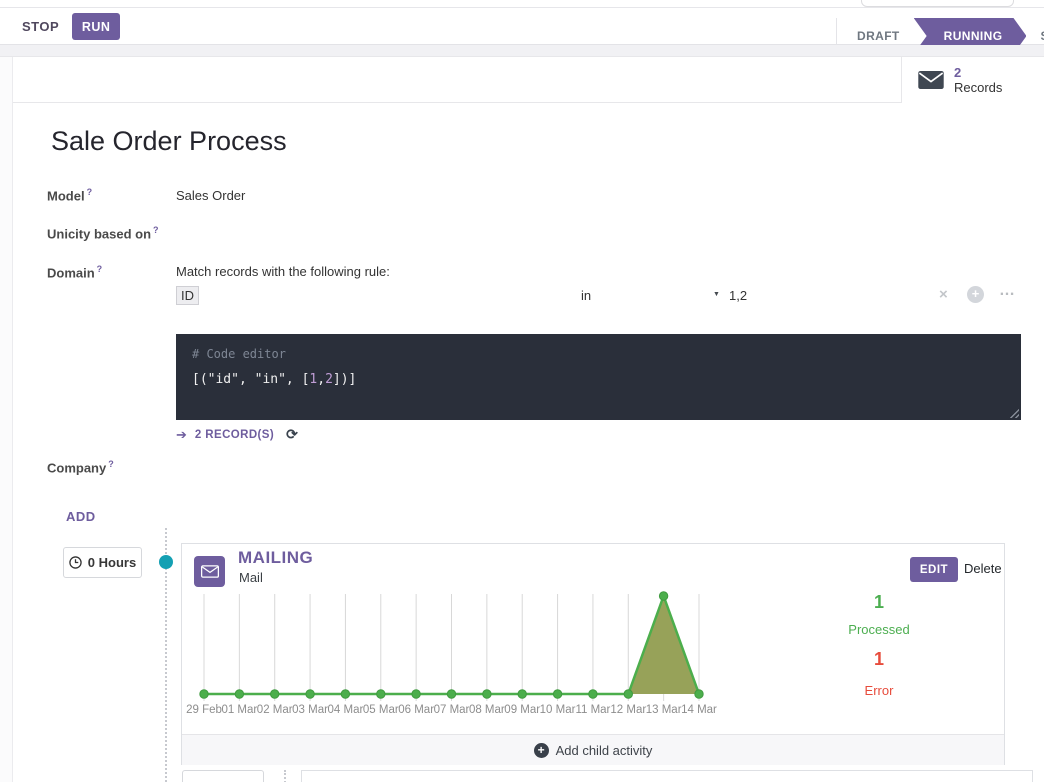  I want to click on trigger-delay-label: 0 Hours, so click(112, 562).